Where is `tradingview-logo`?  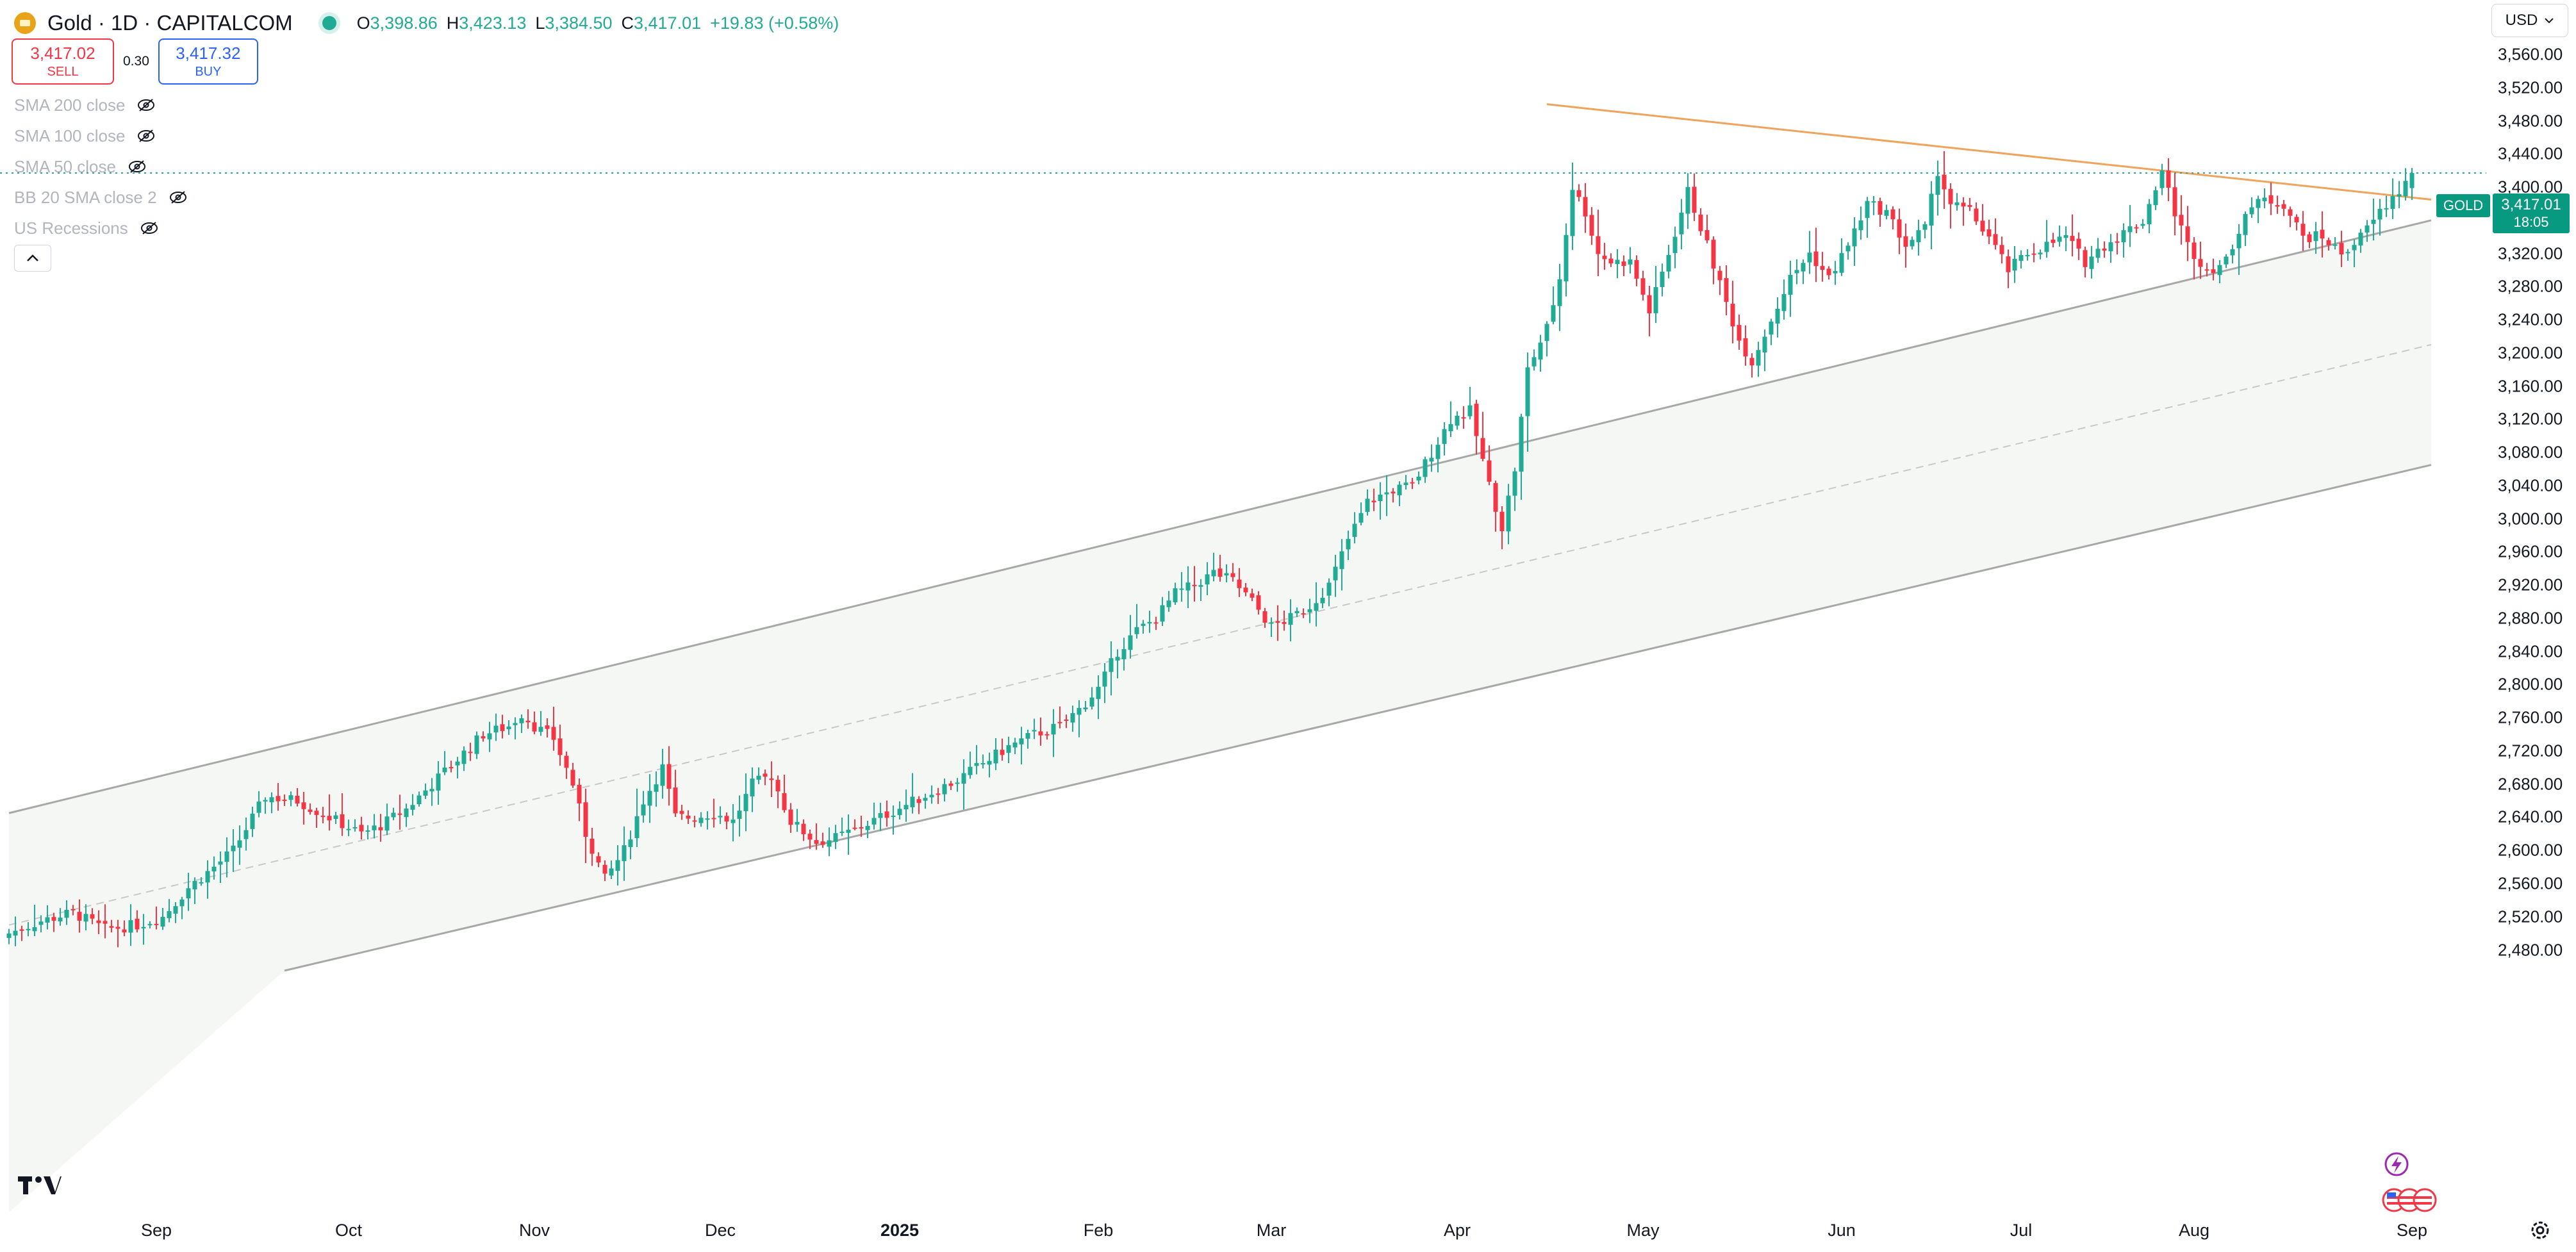
tradingview-logo is located at coordinates (39, 1185).